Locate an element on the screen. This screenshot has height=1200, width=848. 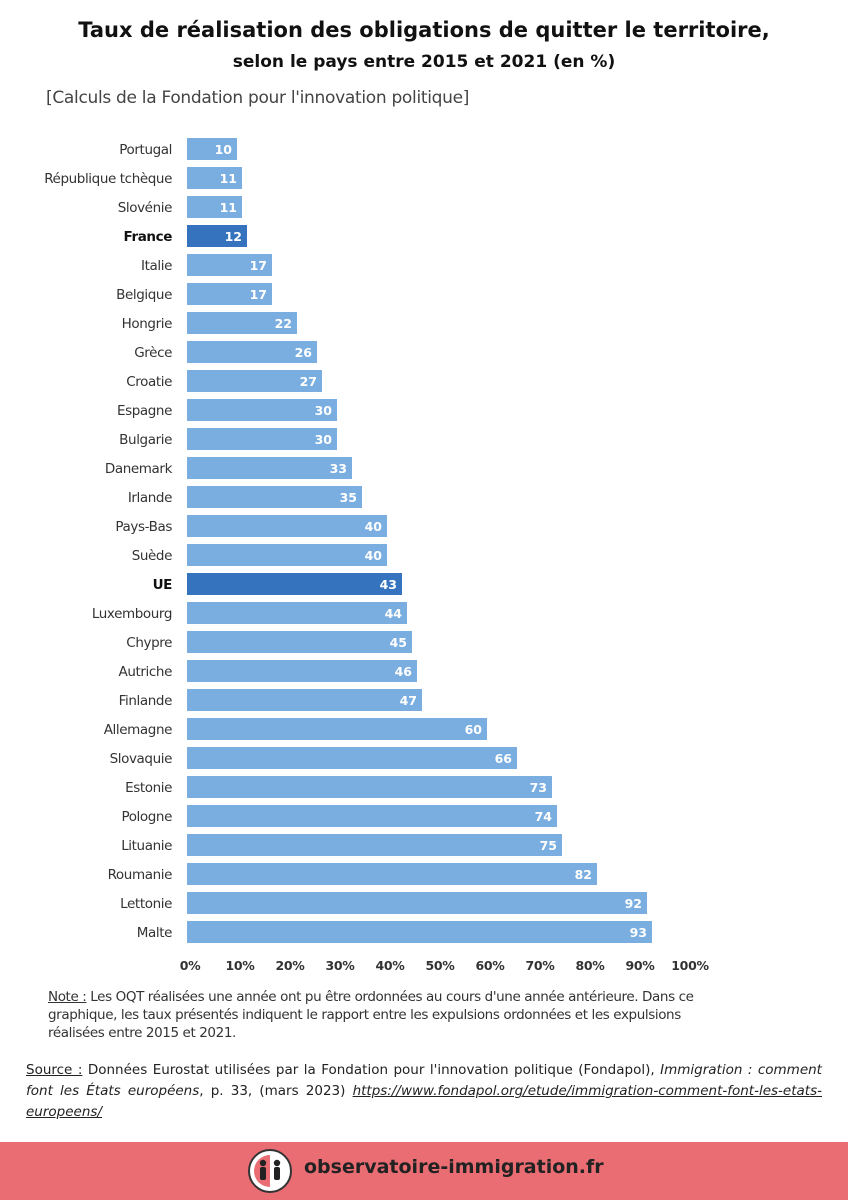
bar-republique-tcheque is located at coordinates (214, 178).